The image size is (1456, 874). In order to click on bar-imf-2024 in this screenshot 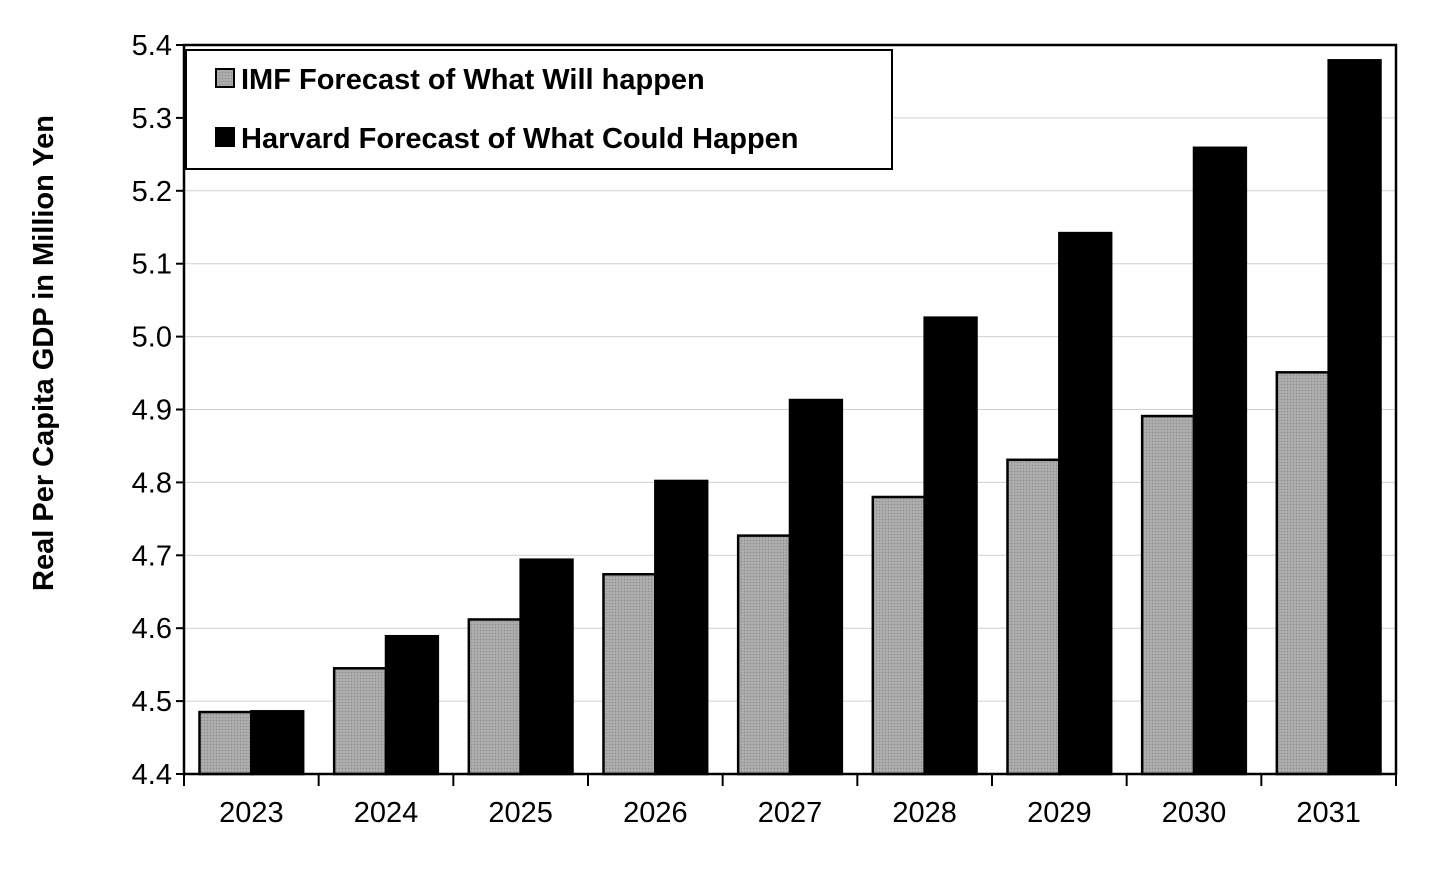, I will do `click(360, 721)`.